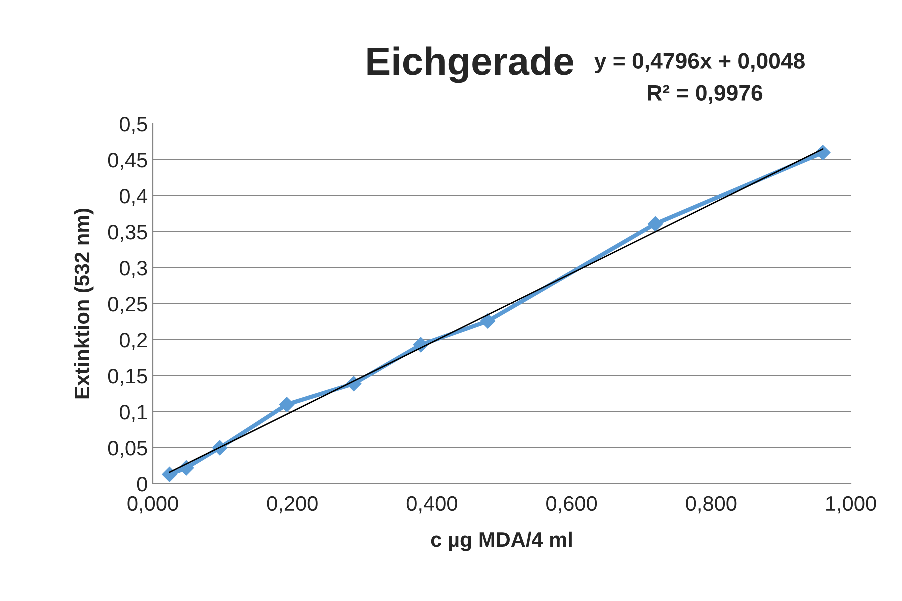 This screenshot has width=902, height=601. What do you see at coordinates (128, 305) in the screenshot?
I see `y-tick-label: 0,25` at bounding box center [128, 305].